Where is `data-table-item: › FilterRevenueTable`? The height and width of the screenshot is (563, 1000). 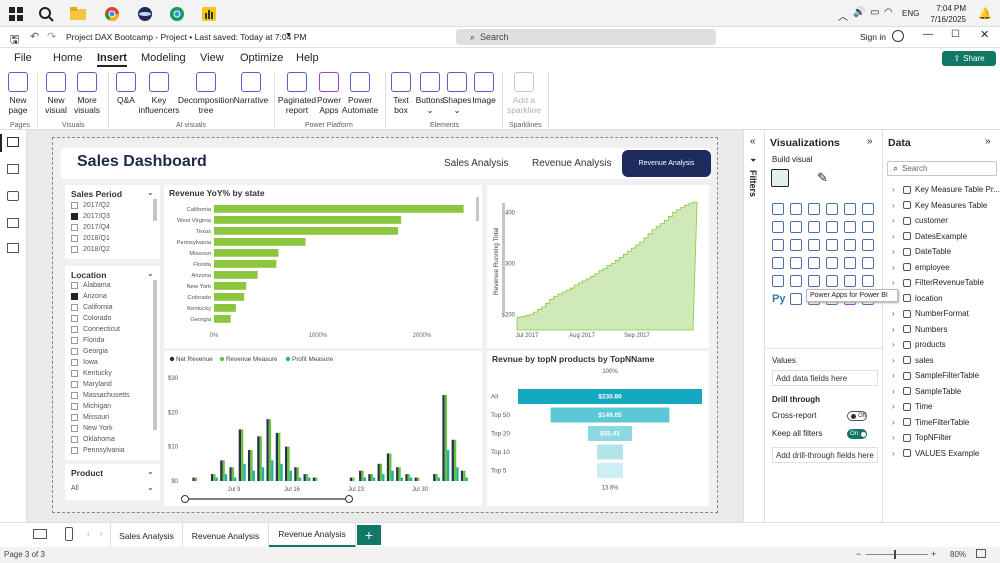 data-table-item: › FilterRevenueTable is located at coordinates (938, 282).